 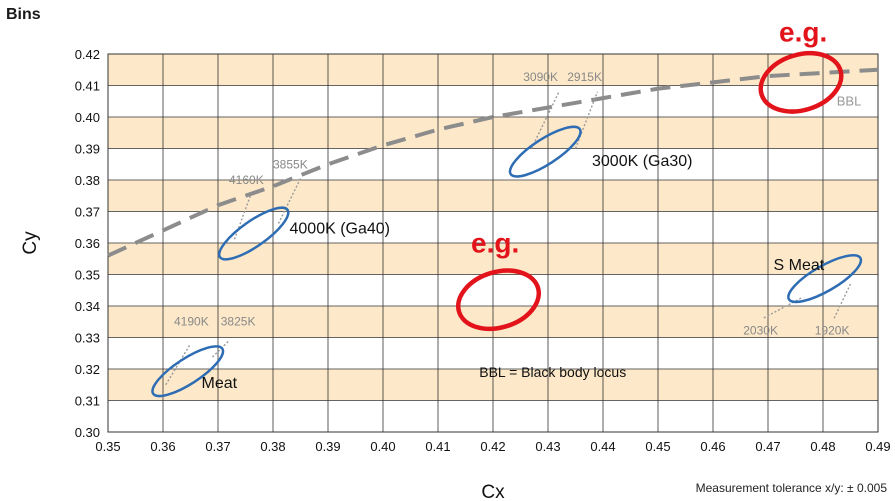 I want to click on cct-label: 2030K, so click(x=760, y=330).